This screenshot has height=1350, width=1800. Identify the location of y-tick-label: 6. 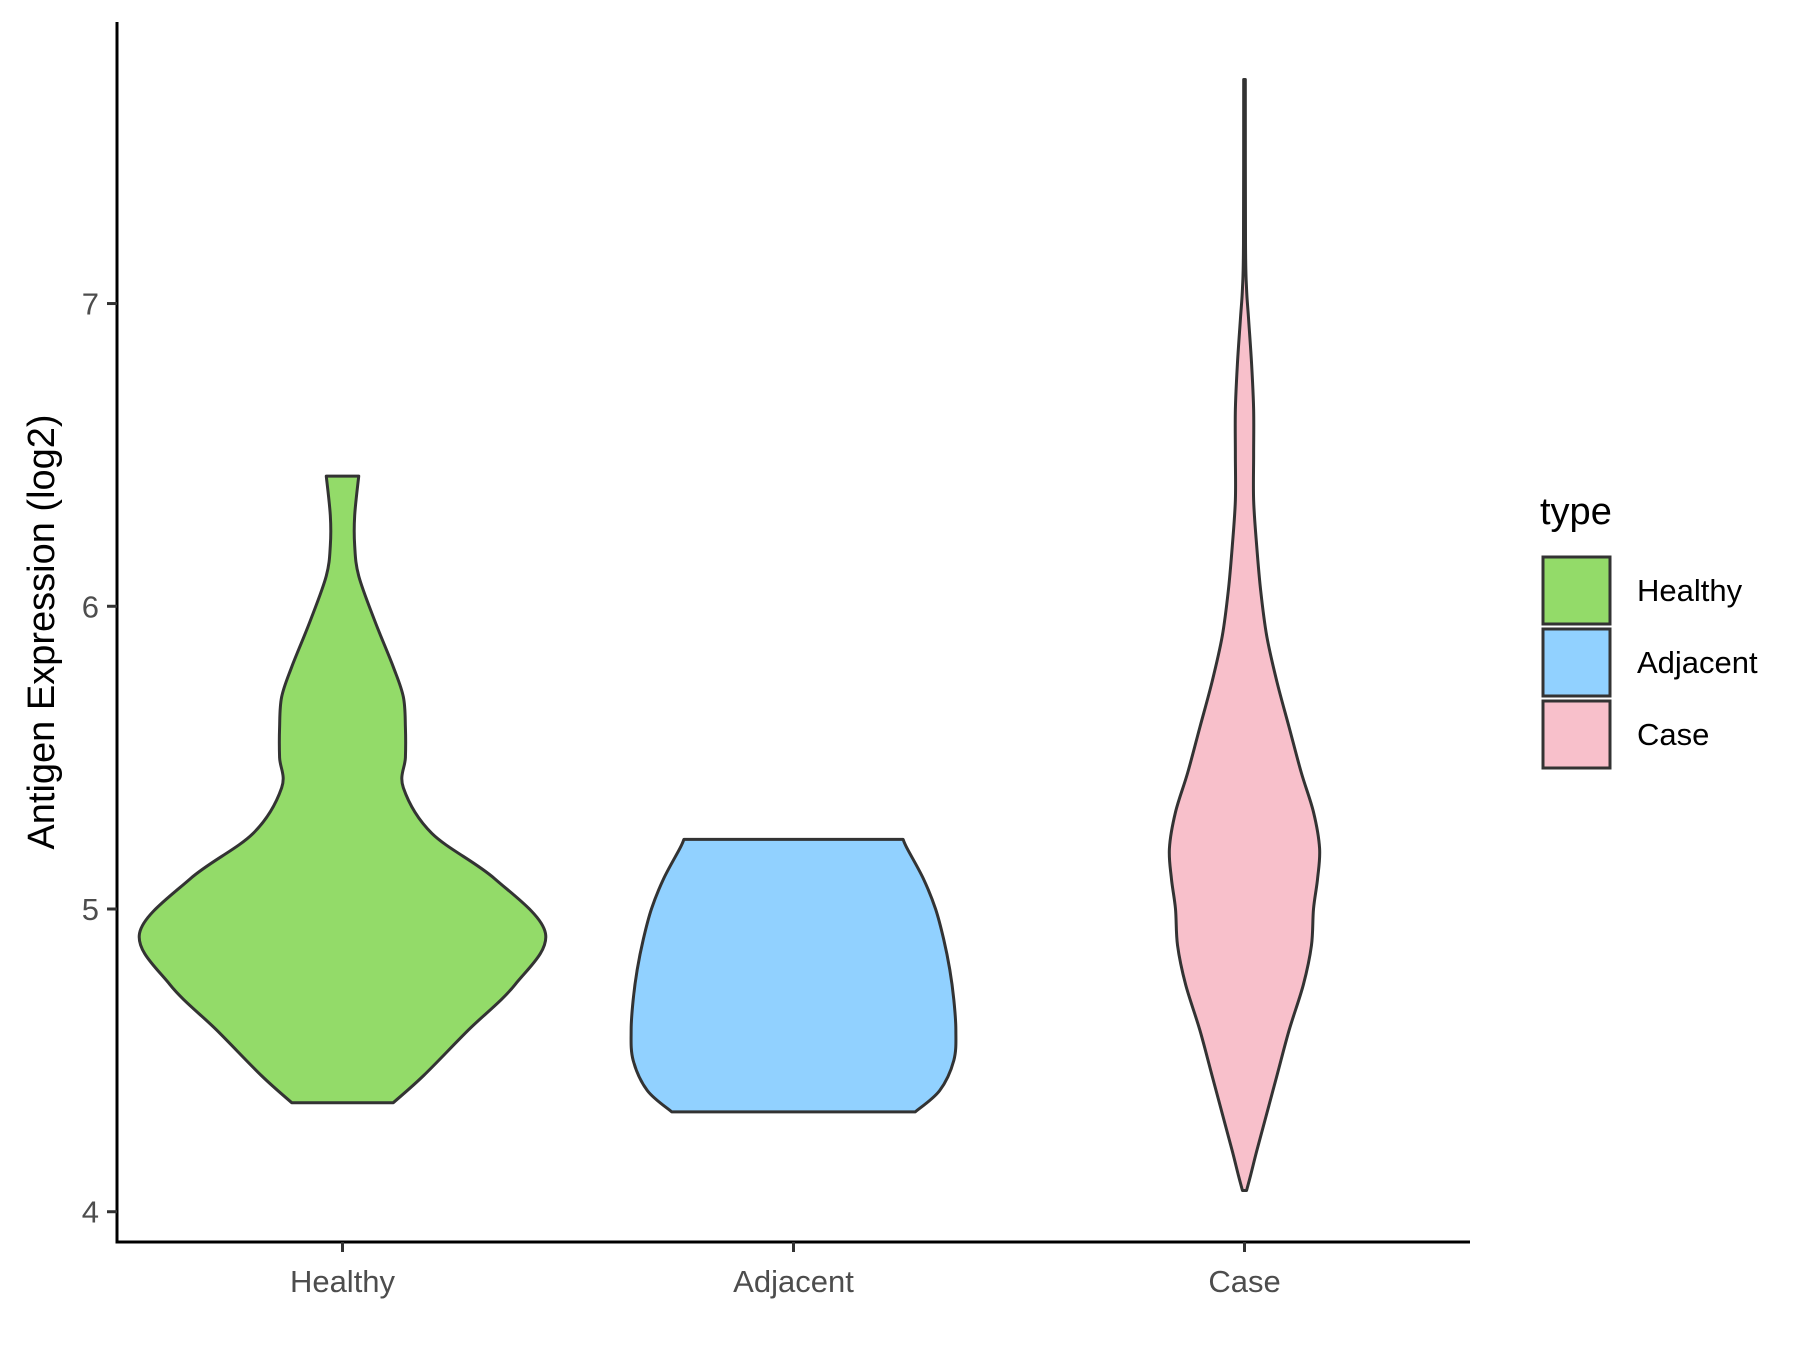
(90, 606).